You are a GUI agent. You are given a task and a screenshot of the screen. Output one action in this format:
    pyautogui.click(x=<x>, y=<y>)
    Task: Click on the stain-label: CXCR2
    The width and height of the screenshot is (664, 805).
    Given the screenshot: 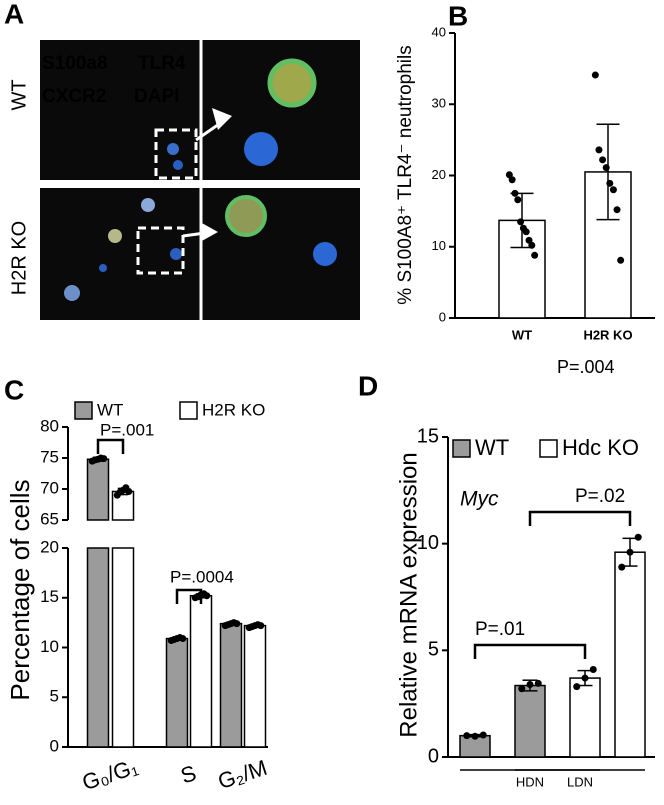 What is the action you would take?
    pyautogui.click(x=74, y=96)
    